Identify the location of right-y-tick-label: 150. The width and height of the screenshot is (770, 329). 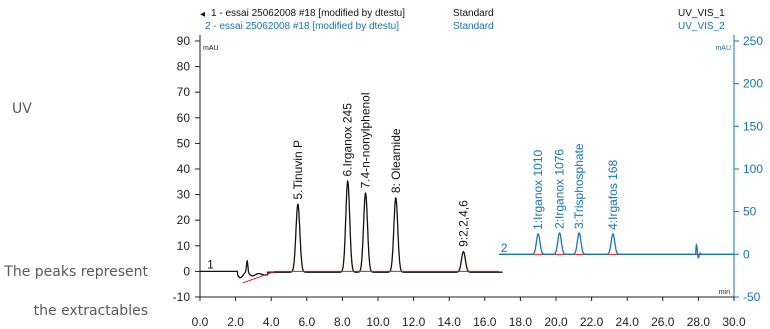
(753, 126).